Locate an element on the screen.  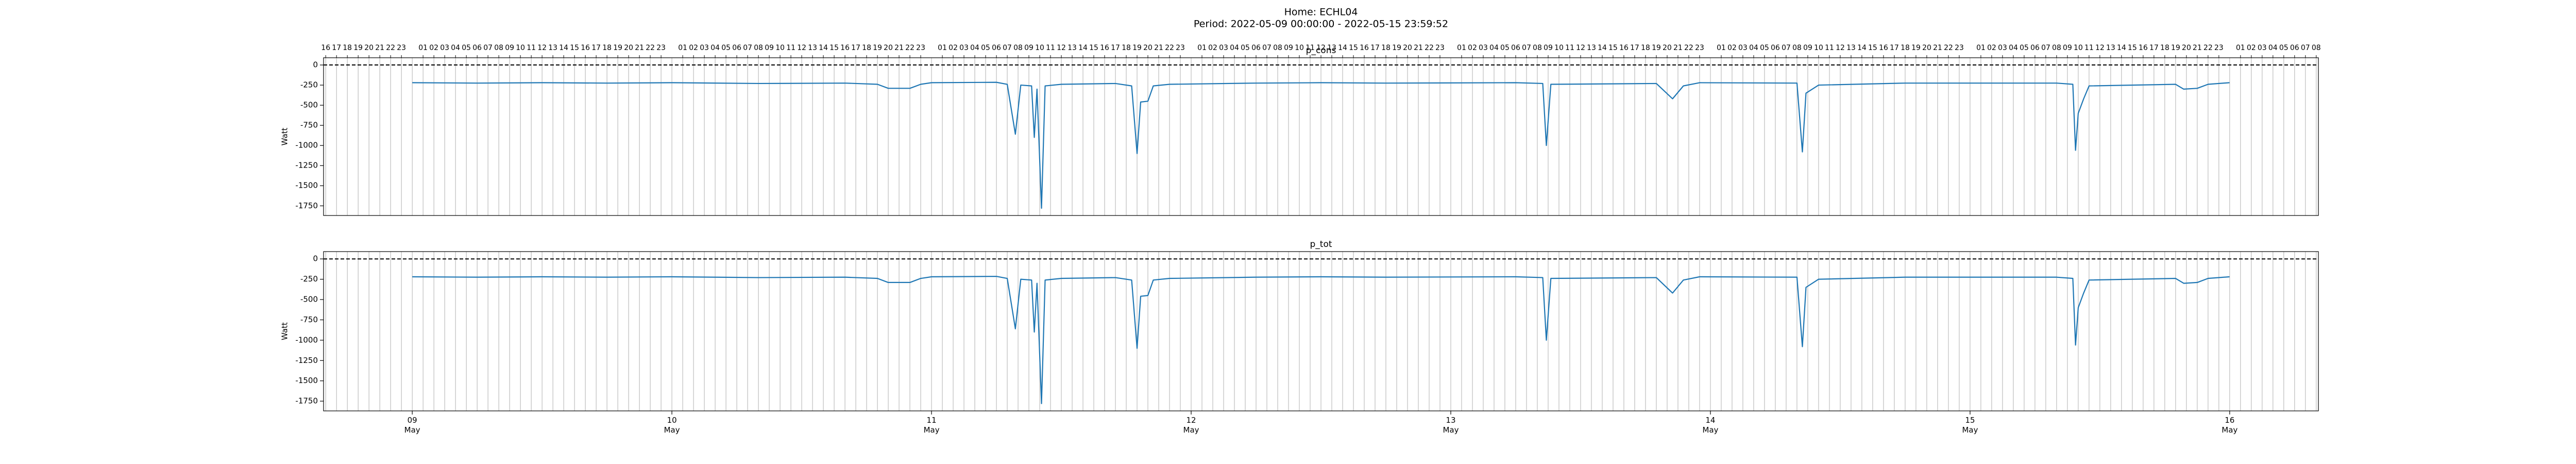
y-tick-label: -250 is located at coordinates (309, 85).